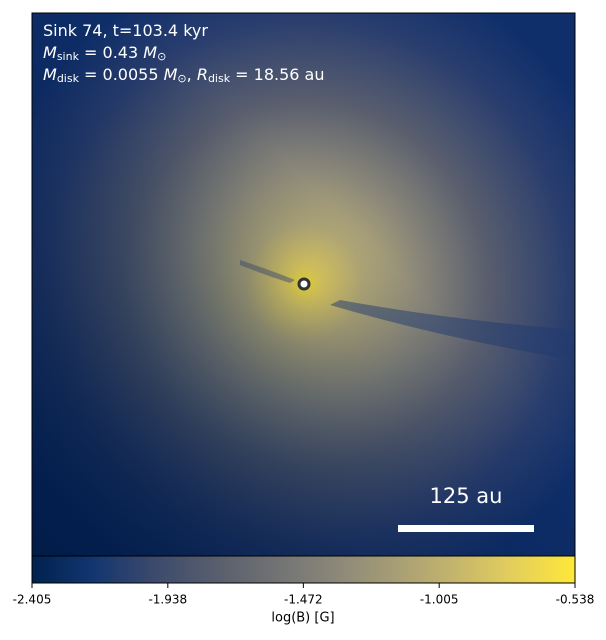 This screenshot has height=640, width=606. Describe the element at coordinates (439, 600) in the screenshot. I see `colorbar-tick-label: -1.005` at that location.